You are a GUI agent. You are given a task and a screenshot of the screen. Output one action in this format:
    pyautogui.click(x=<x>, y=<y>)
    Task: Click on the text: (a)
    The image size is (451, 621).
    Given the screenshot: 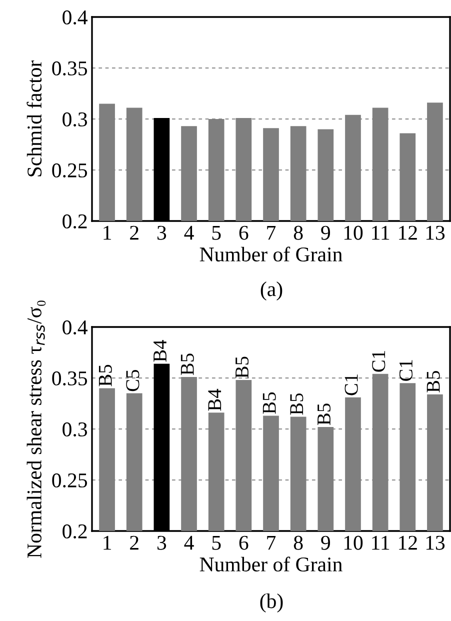 What is the action you would take?
    pyautogui.click(x=271, y=291)
    